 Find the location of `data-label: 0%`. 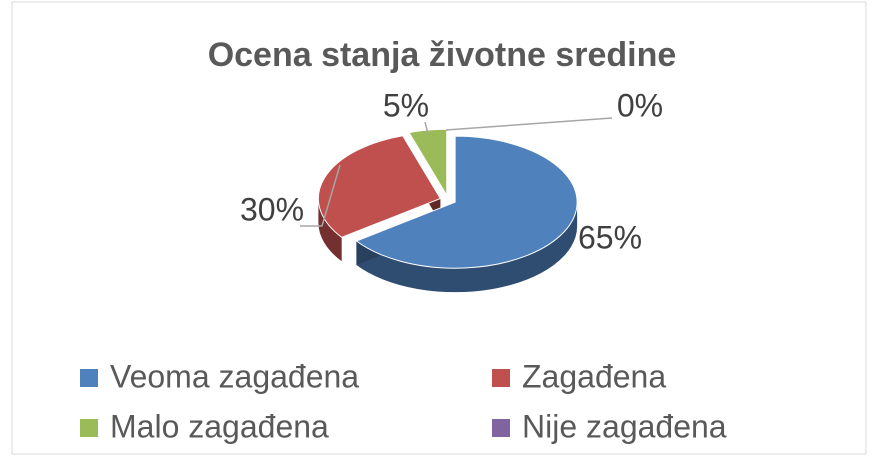

data-label: 0% is located at coordinates (640, 105).